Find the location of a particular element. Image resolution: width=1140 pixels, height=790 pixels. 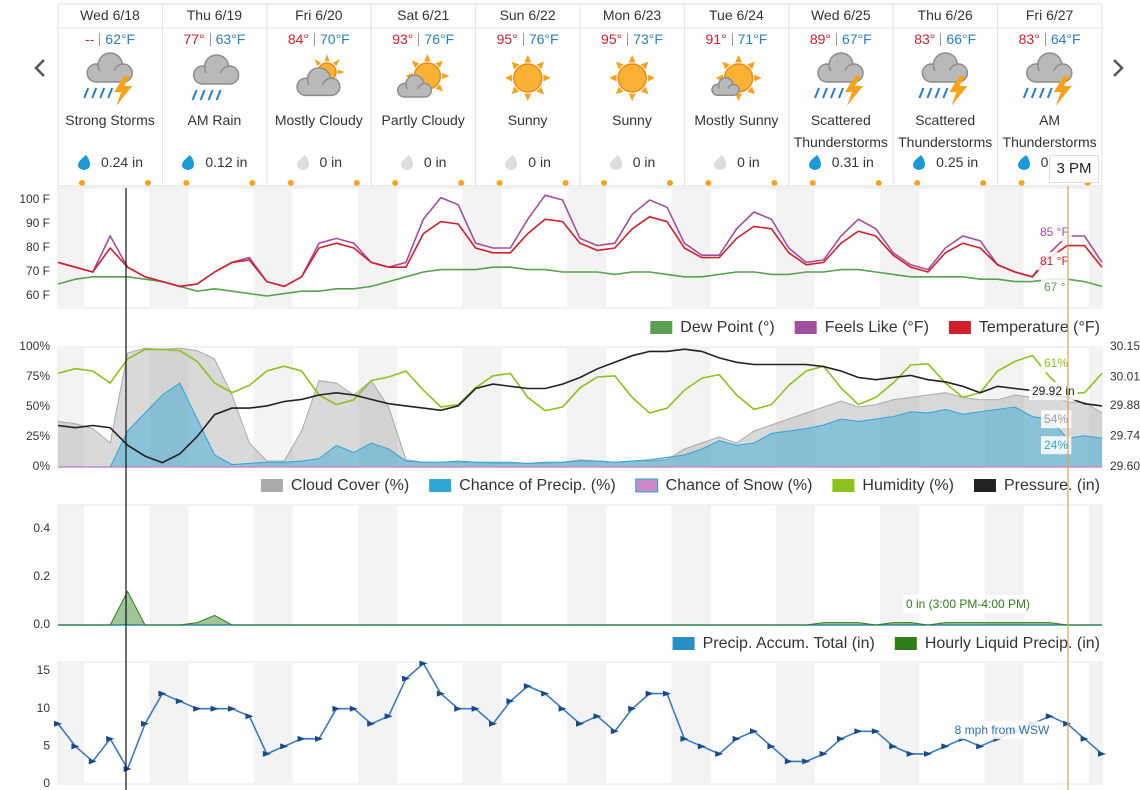

annotation: 61% is located at coordinates (1056, 363).